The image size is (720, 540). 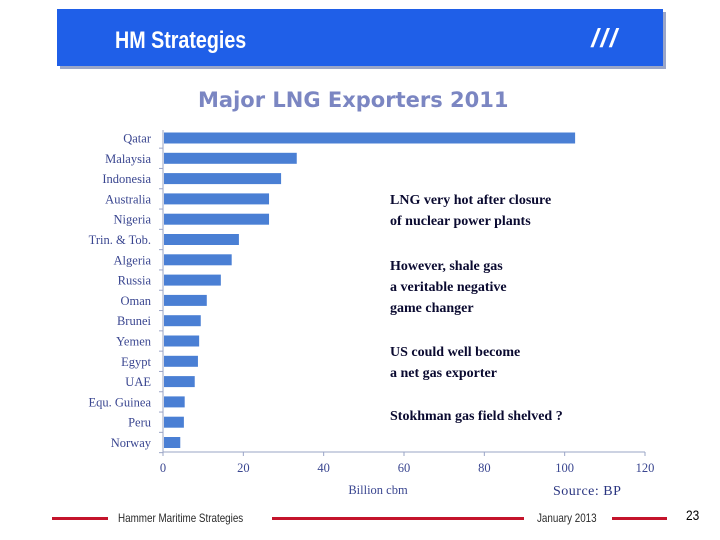 I want to click on footer-company: Hammer Maritime Strategies, so click(x=181, y=518).